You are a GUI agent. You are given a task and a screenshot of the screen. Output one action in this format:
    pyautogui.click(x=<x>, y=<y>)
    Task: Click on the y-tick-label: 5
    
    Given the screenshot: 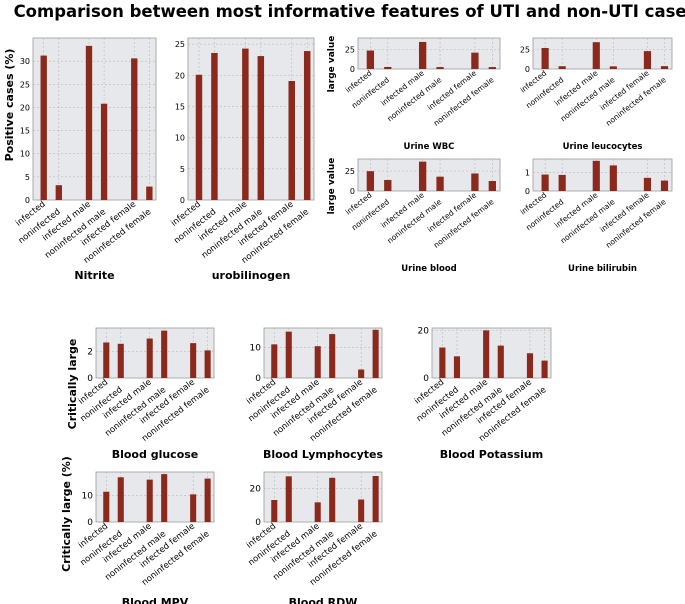 What is the action you would take?
    pyautogui.click(x=27, y=177)
    